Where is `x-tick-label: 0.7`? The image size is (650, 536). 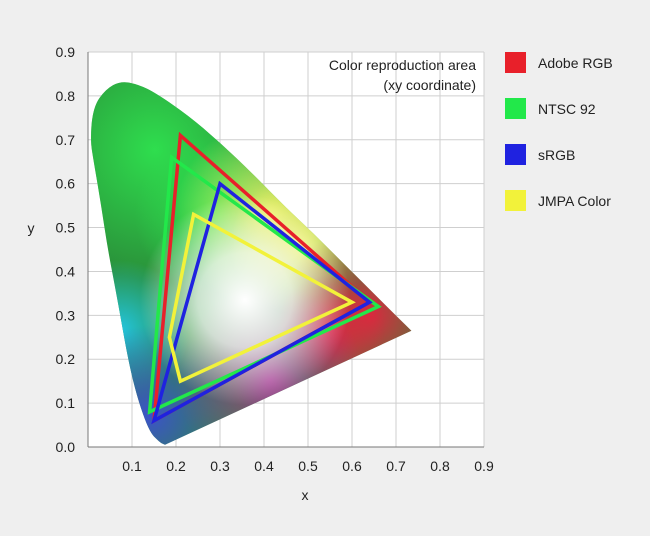
x-tick-label: 0.7 is located at coordinates (396, 466).